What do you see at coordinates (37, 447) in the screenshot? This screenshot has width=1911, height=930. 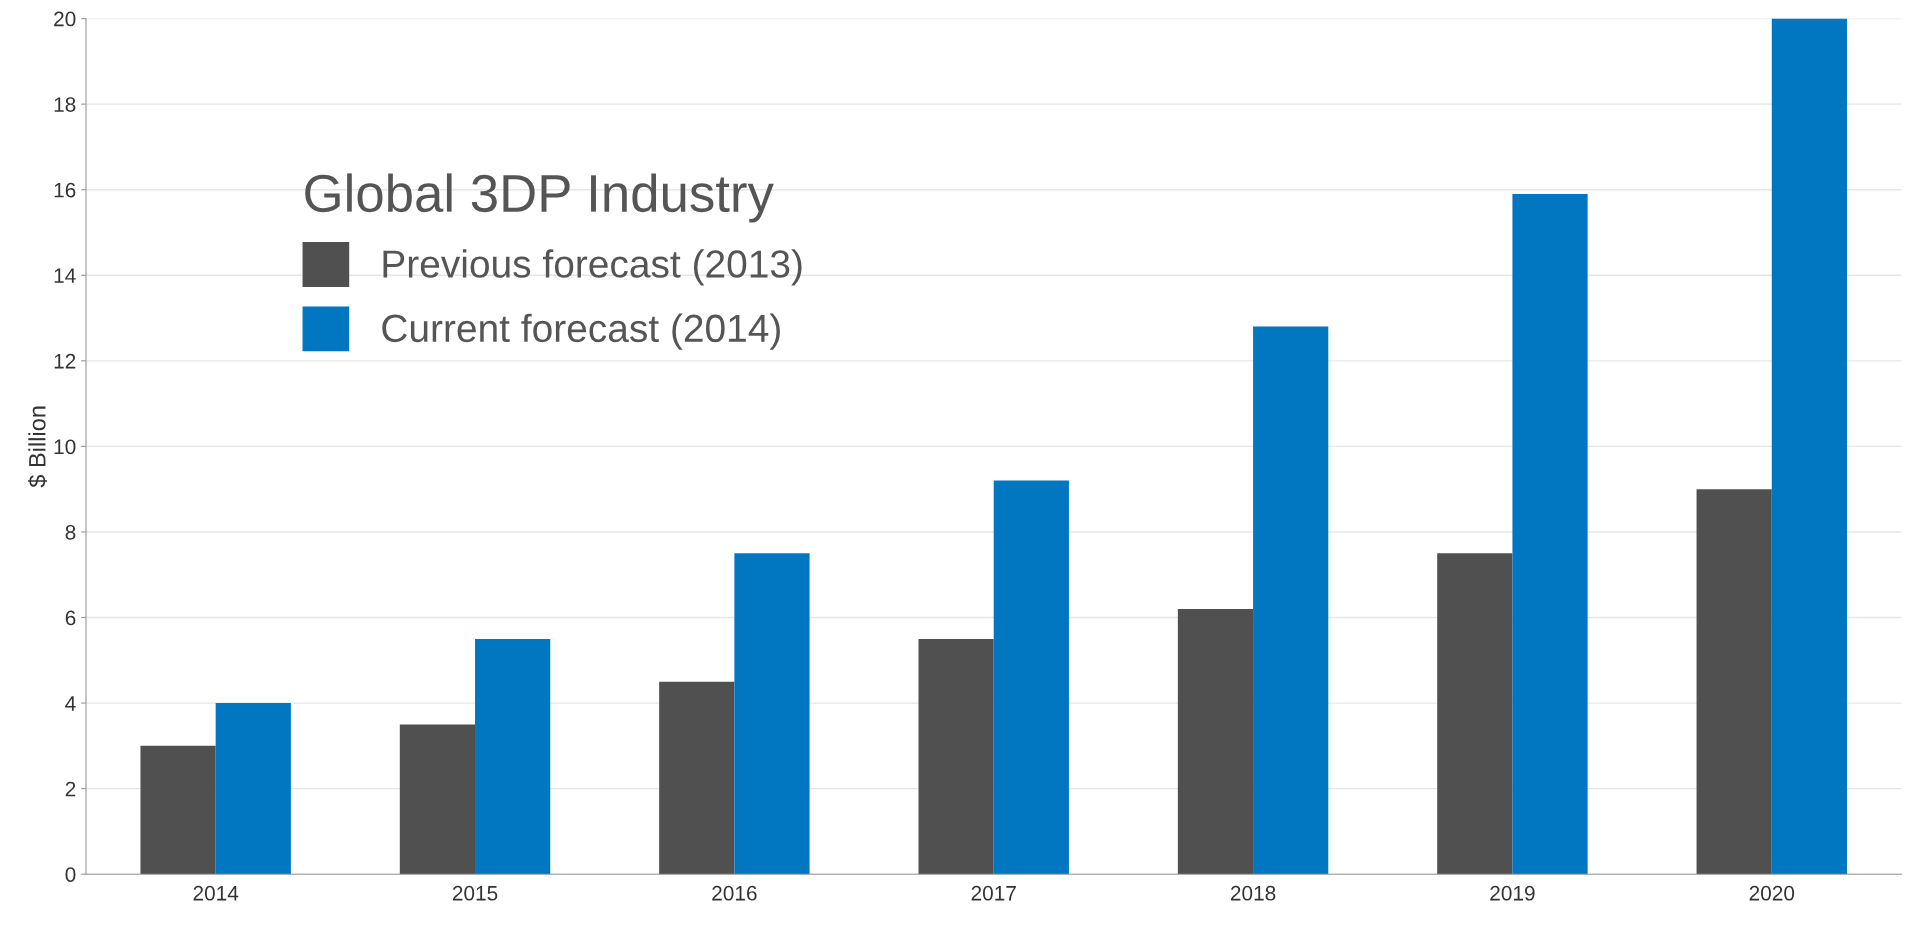 I see `y-axis-title: $ Billion` at bounding box center [37, 447].